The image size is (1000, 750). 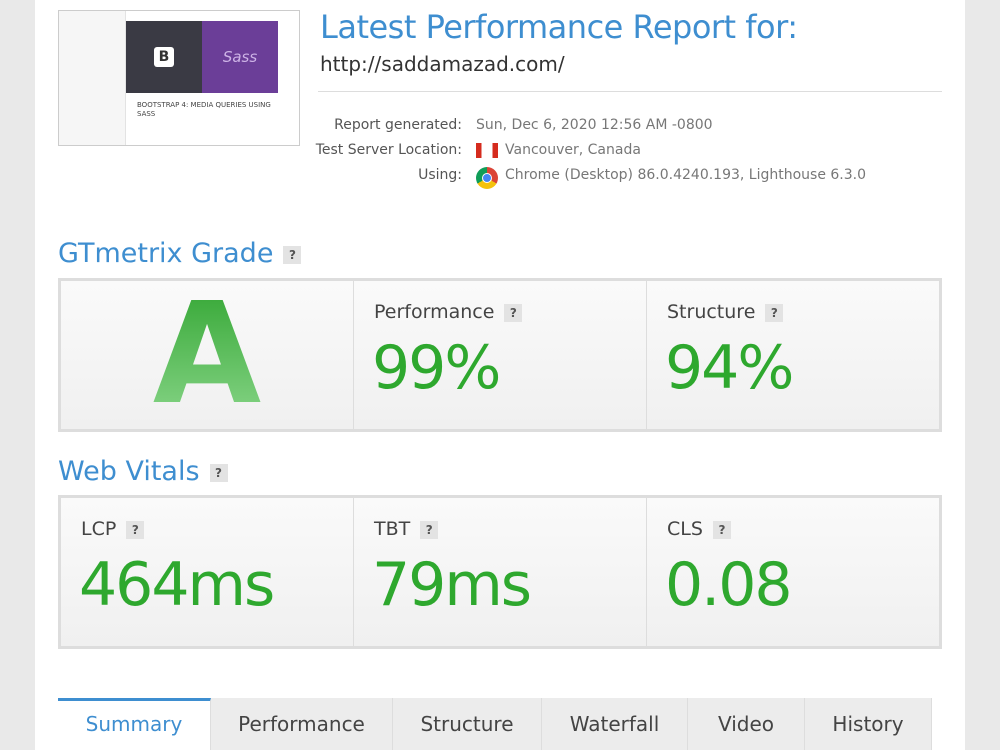 I want to click on chrome-icon, so click(x=487, y=178).